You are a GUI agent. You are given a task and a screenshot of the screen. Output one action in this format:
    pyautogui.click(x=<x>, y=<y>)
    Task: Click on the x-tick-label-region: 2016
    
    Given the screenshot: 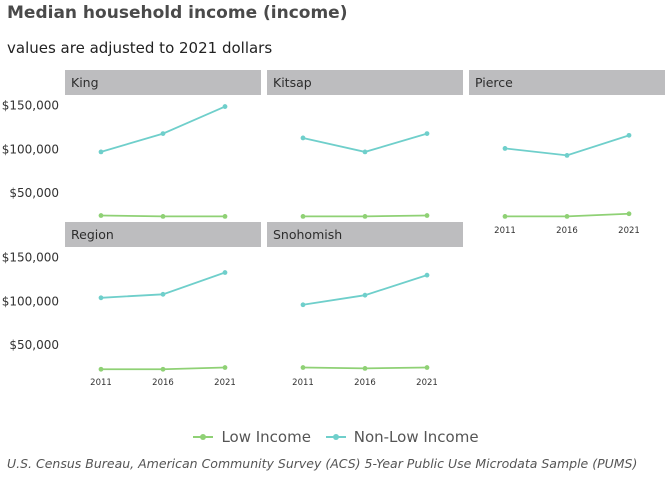 What is the action you would take?
    pyautogui.click(x=163, y=383)
    